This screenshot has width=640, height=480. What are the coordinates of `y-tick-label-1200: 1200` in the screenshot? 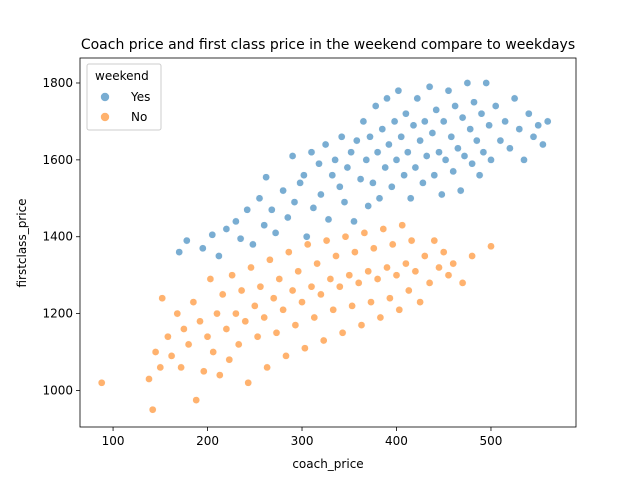 It's located at (57, 314).